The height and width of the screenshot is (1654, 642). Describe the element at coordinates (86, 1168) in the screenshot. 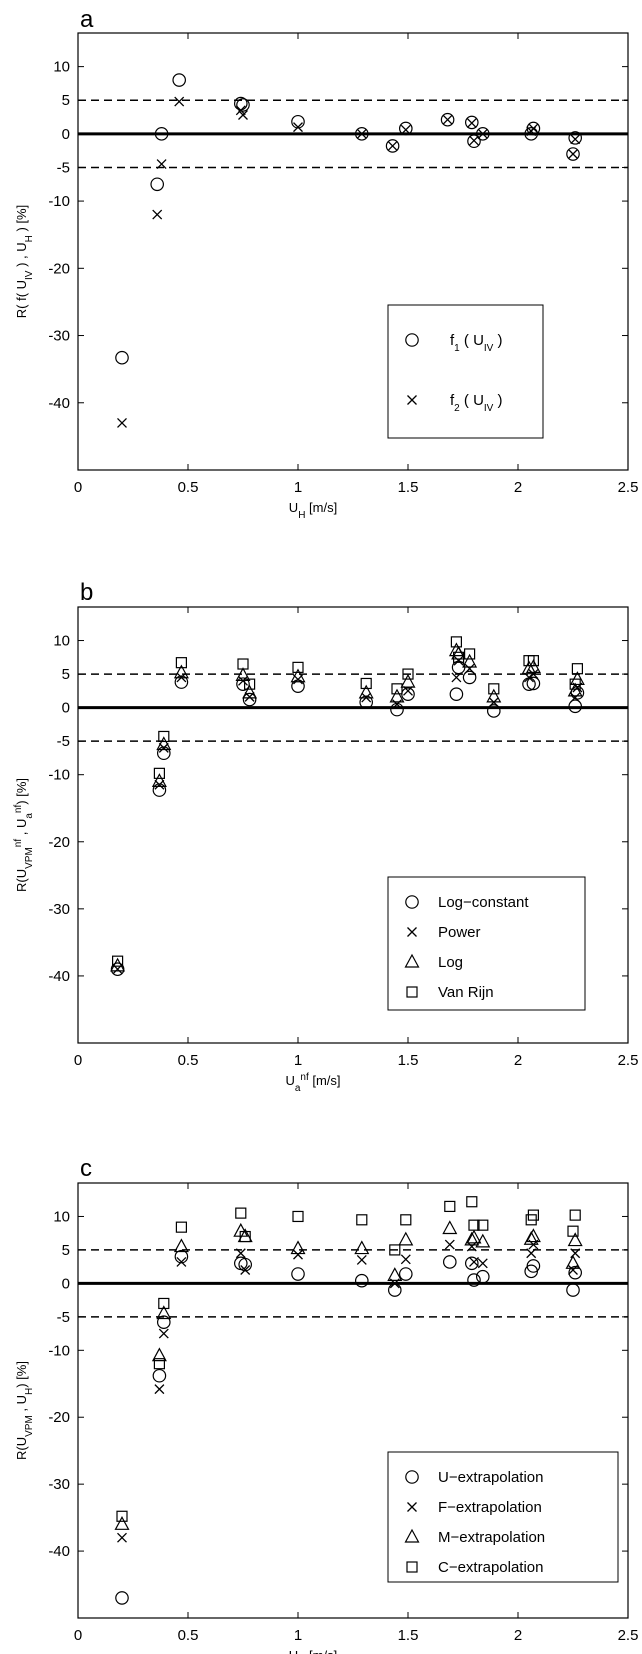

I see `panel-letter: c` at that location.